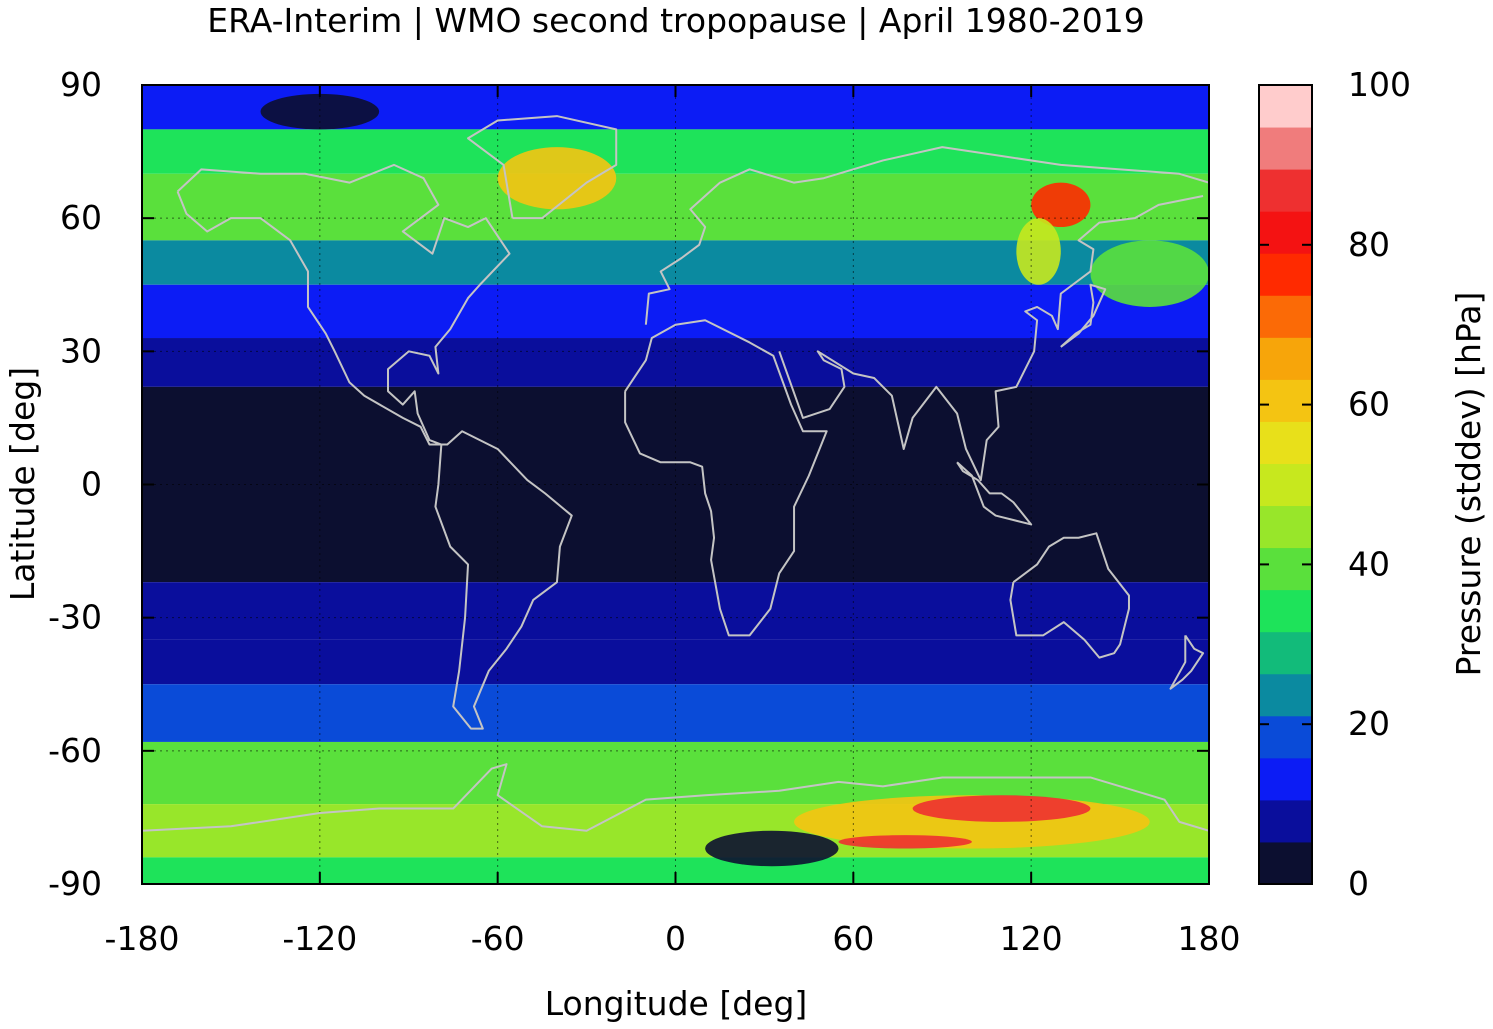 The image size is (1493, 1029). Describe the element at coordinates (142, 938) in the screenshot. I see `x-tick-label: -180` at that location.